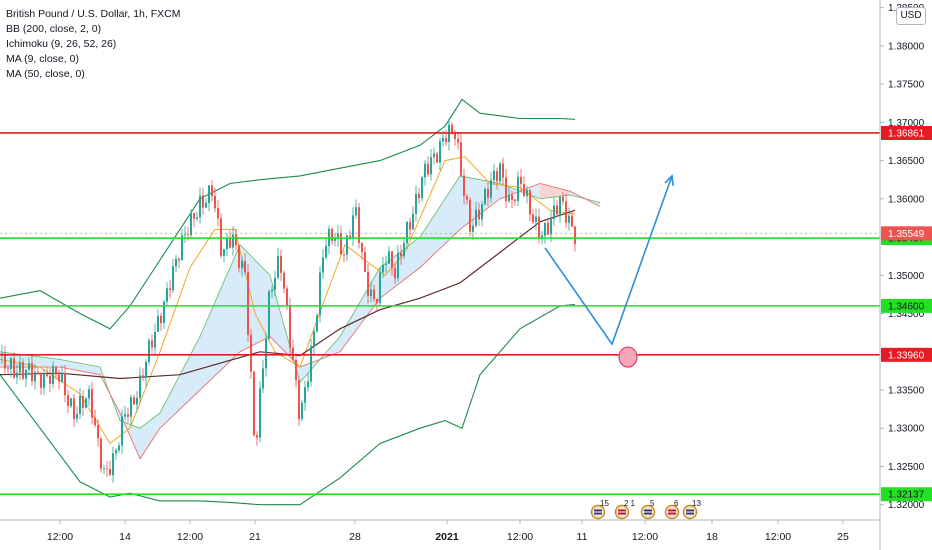  I want to click on event-flag-icon: 15, so click(600, 509).